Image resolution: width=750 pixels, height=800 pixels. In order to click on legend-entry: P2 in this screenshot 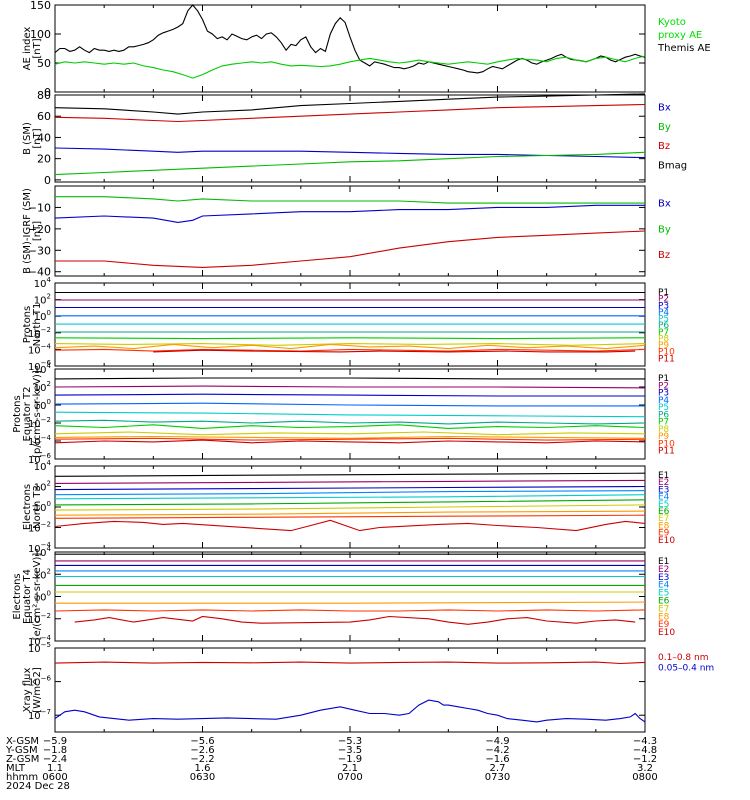, I will do `click(663, 386)`.